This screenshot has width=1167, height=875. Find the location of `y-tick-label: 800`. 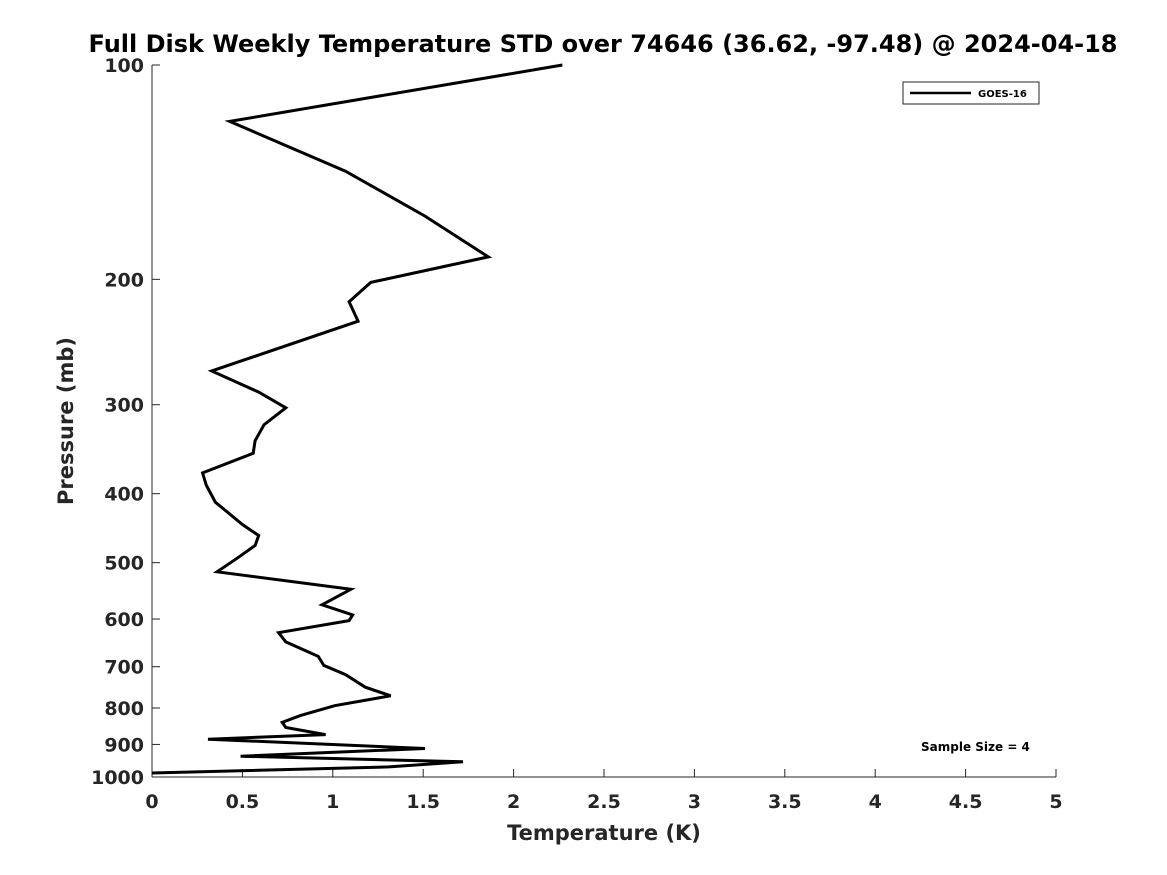

y-tick-label: 800 is located at coordinates (124, 709).